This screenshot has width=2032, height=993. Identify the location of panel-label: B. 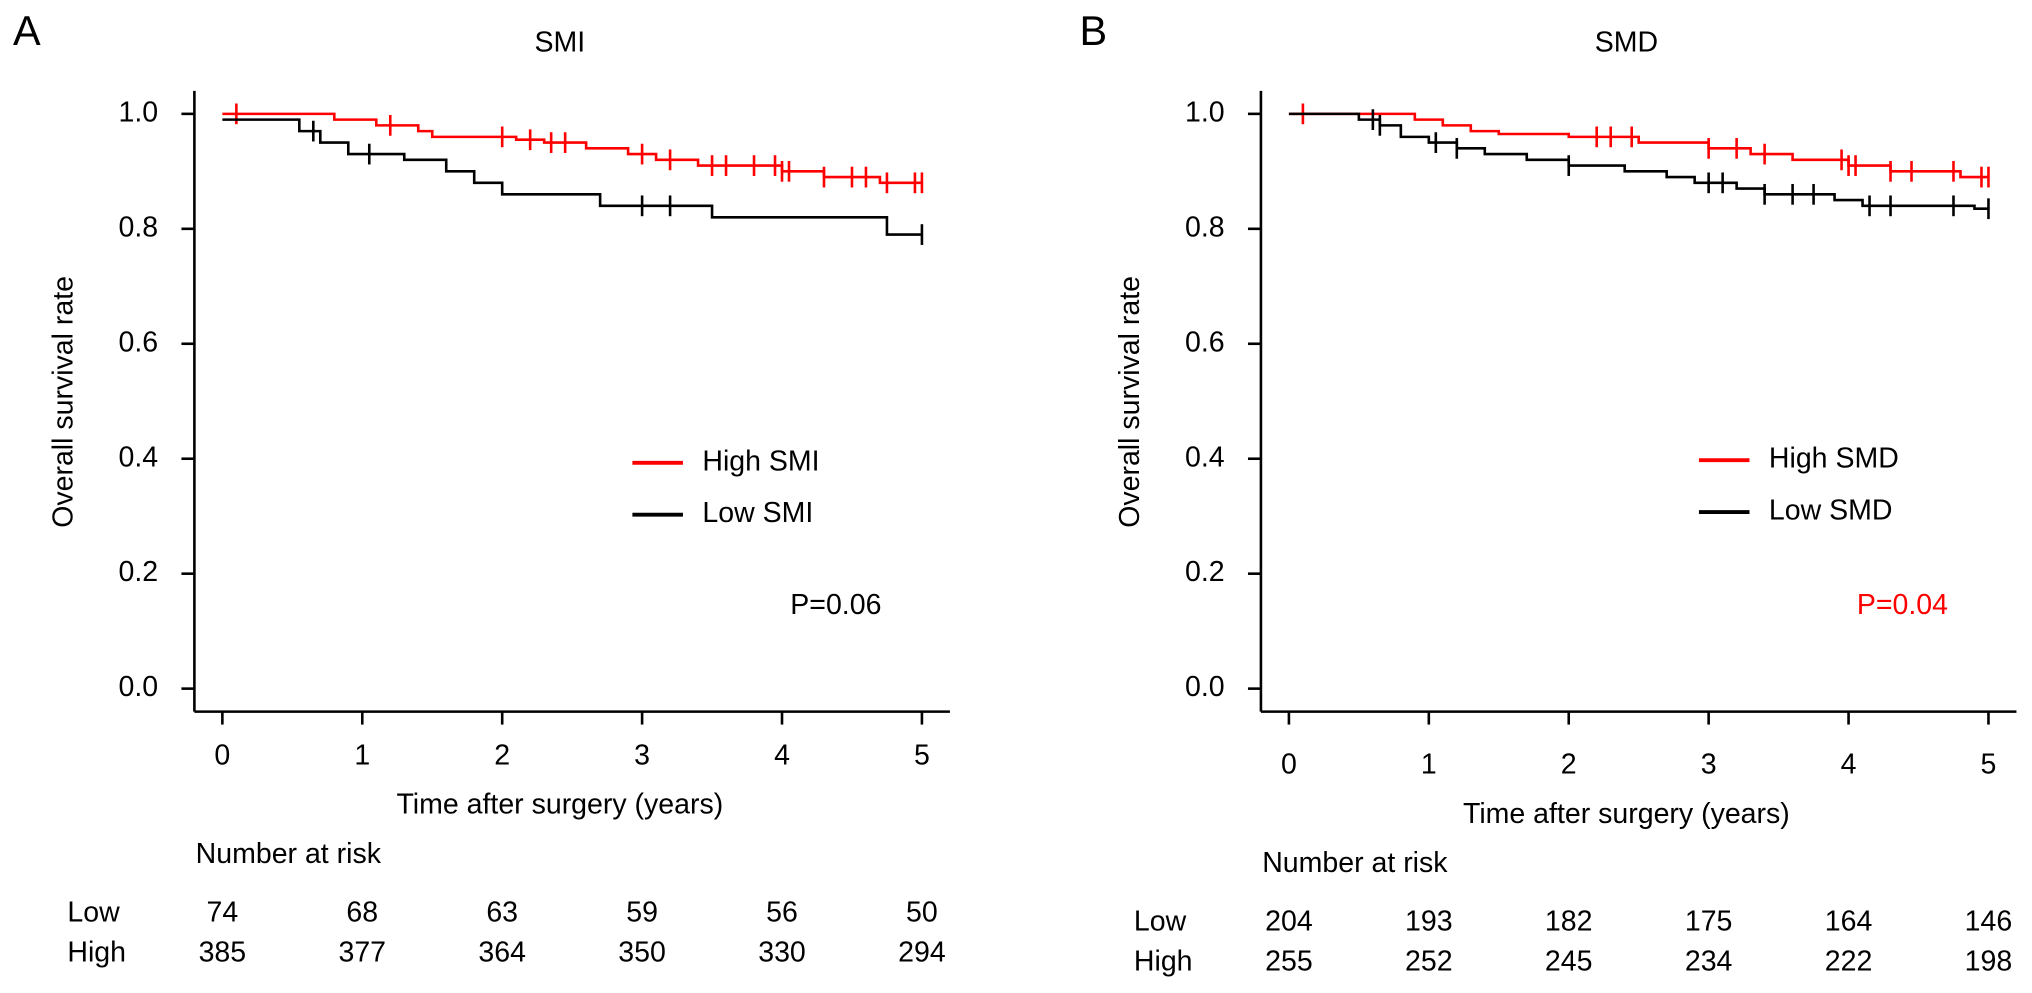
(1094, 30).